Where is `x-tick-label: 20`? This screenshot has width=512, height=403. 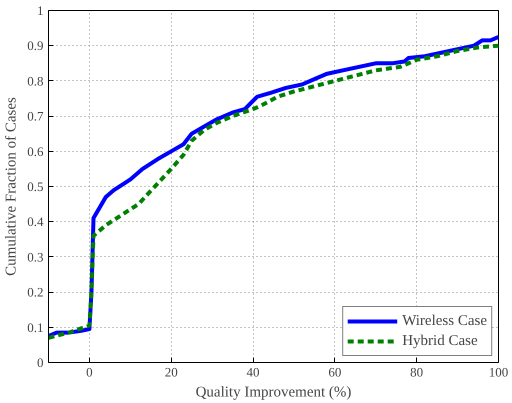
x-tick-label: 20 is located at coordinates (171, 372).